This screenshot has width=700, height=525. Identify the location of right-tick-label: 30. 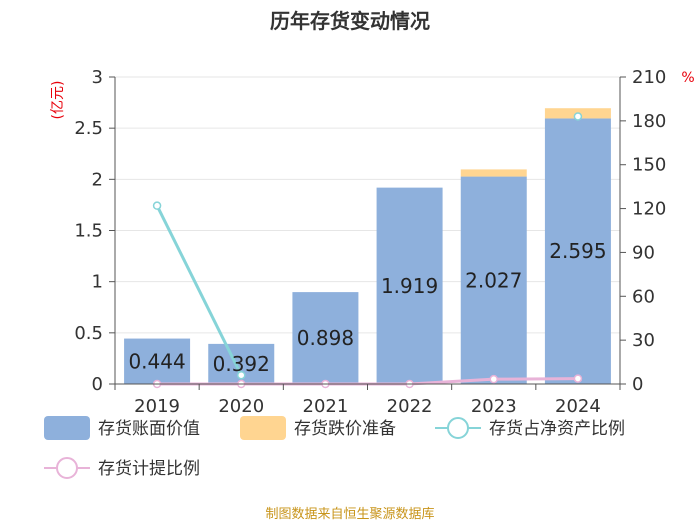
(643, 340).